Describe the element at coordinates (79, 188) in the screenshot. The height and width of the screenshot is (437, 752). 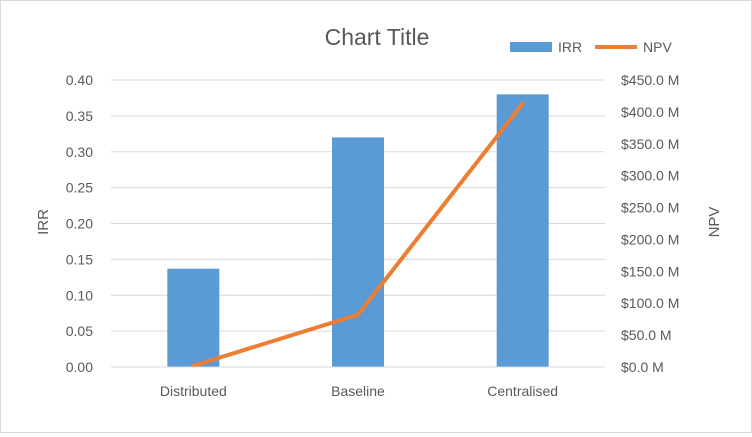
I see `y-tick-label: 0.25` at that location.